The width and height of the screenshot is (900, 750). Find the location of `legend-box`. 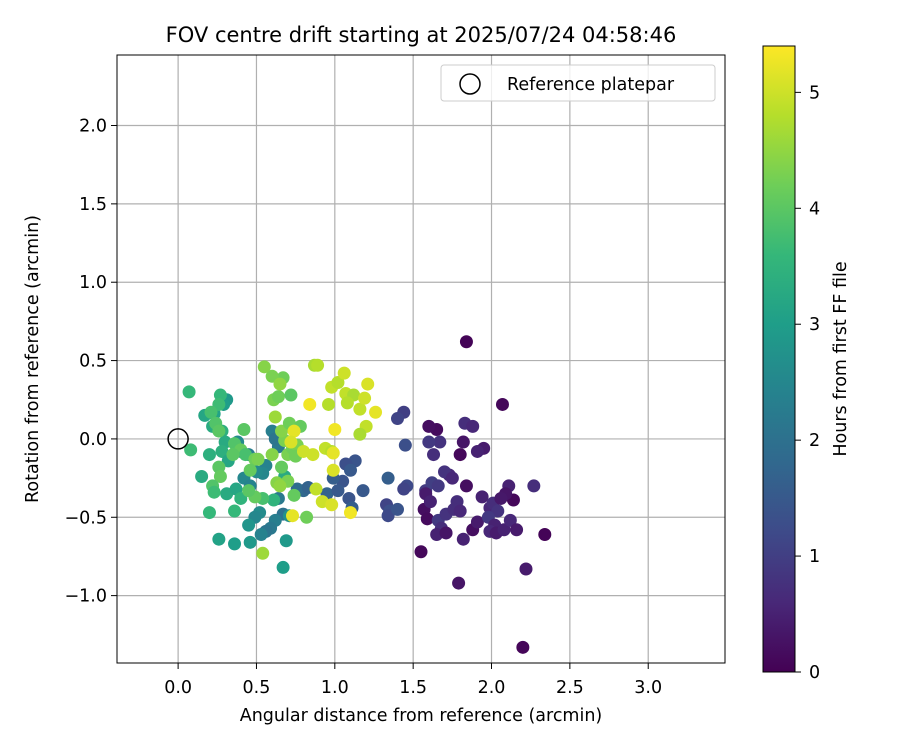

legend-box is located at coordinates (578, 83).